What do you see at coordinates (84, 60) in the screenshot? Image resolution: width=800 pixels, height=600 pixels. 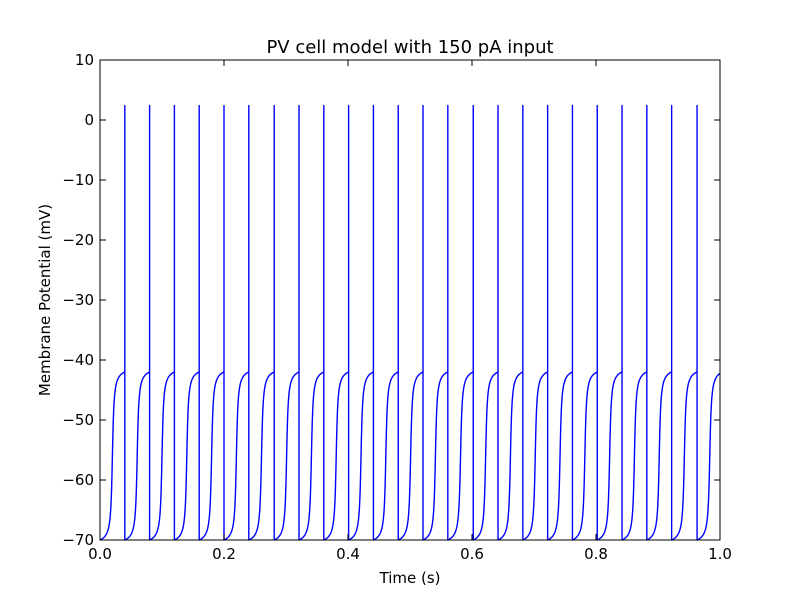 I see `y-tick-label: 10` at bounding box center [84, 60].